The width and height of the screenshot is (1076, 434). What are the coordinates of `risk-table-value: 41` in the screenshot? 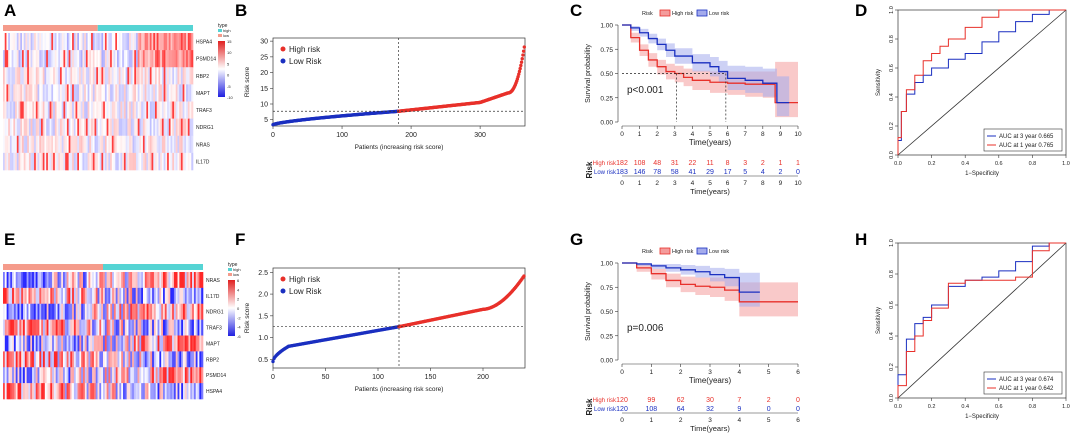 It's located at (693, 172).